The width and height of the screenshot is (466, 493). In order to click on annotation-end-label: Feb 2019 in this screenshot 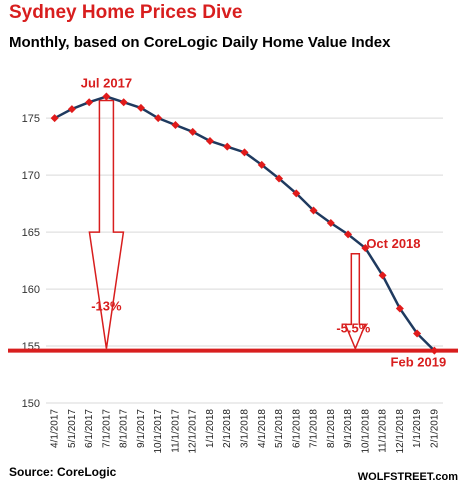, I will do `click(419, 362)`.